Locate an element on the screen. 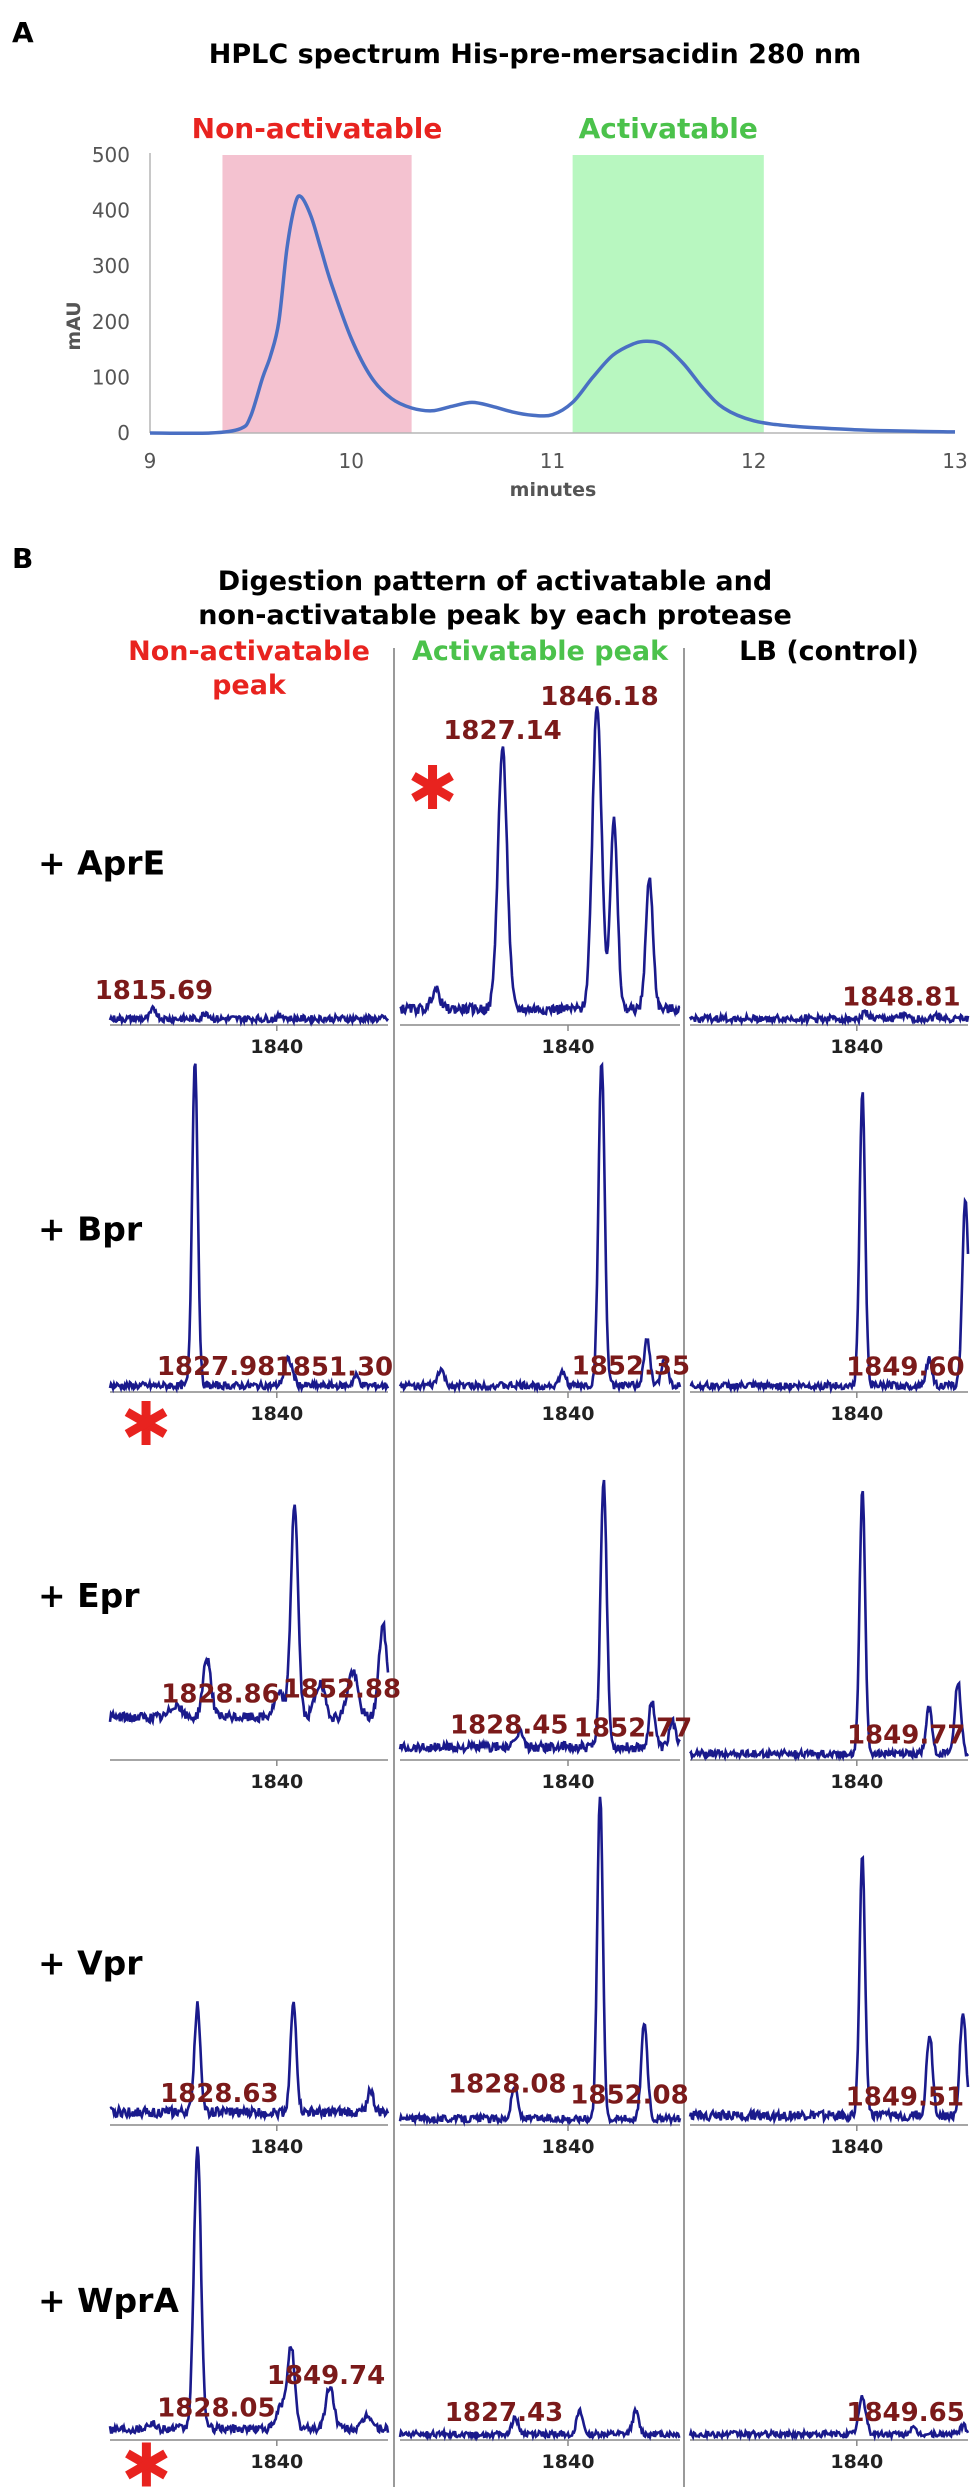 Image resolution: width=971 pixels, height=2487 pixels. spectrum-2-1: 1840 1827.98 1851.30 is located at coordinates (250, 1254).